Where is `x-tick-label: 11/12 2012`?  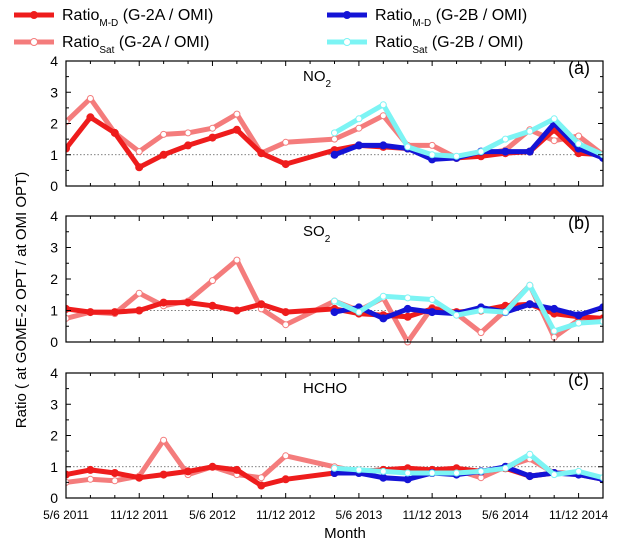
x-tick-label: 11/12 2012 is located at coordinates (285, 515).